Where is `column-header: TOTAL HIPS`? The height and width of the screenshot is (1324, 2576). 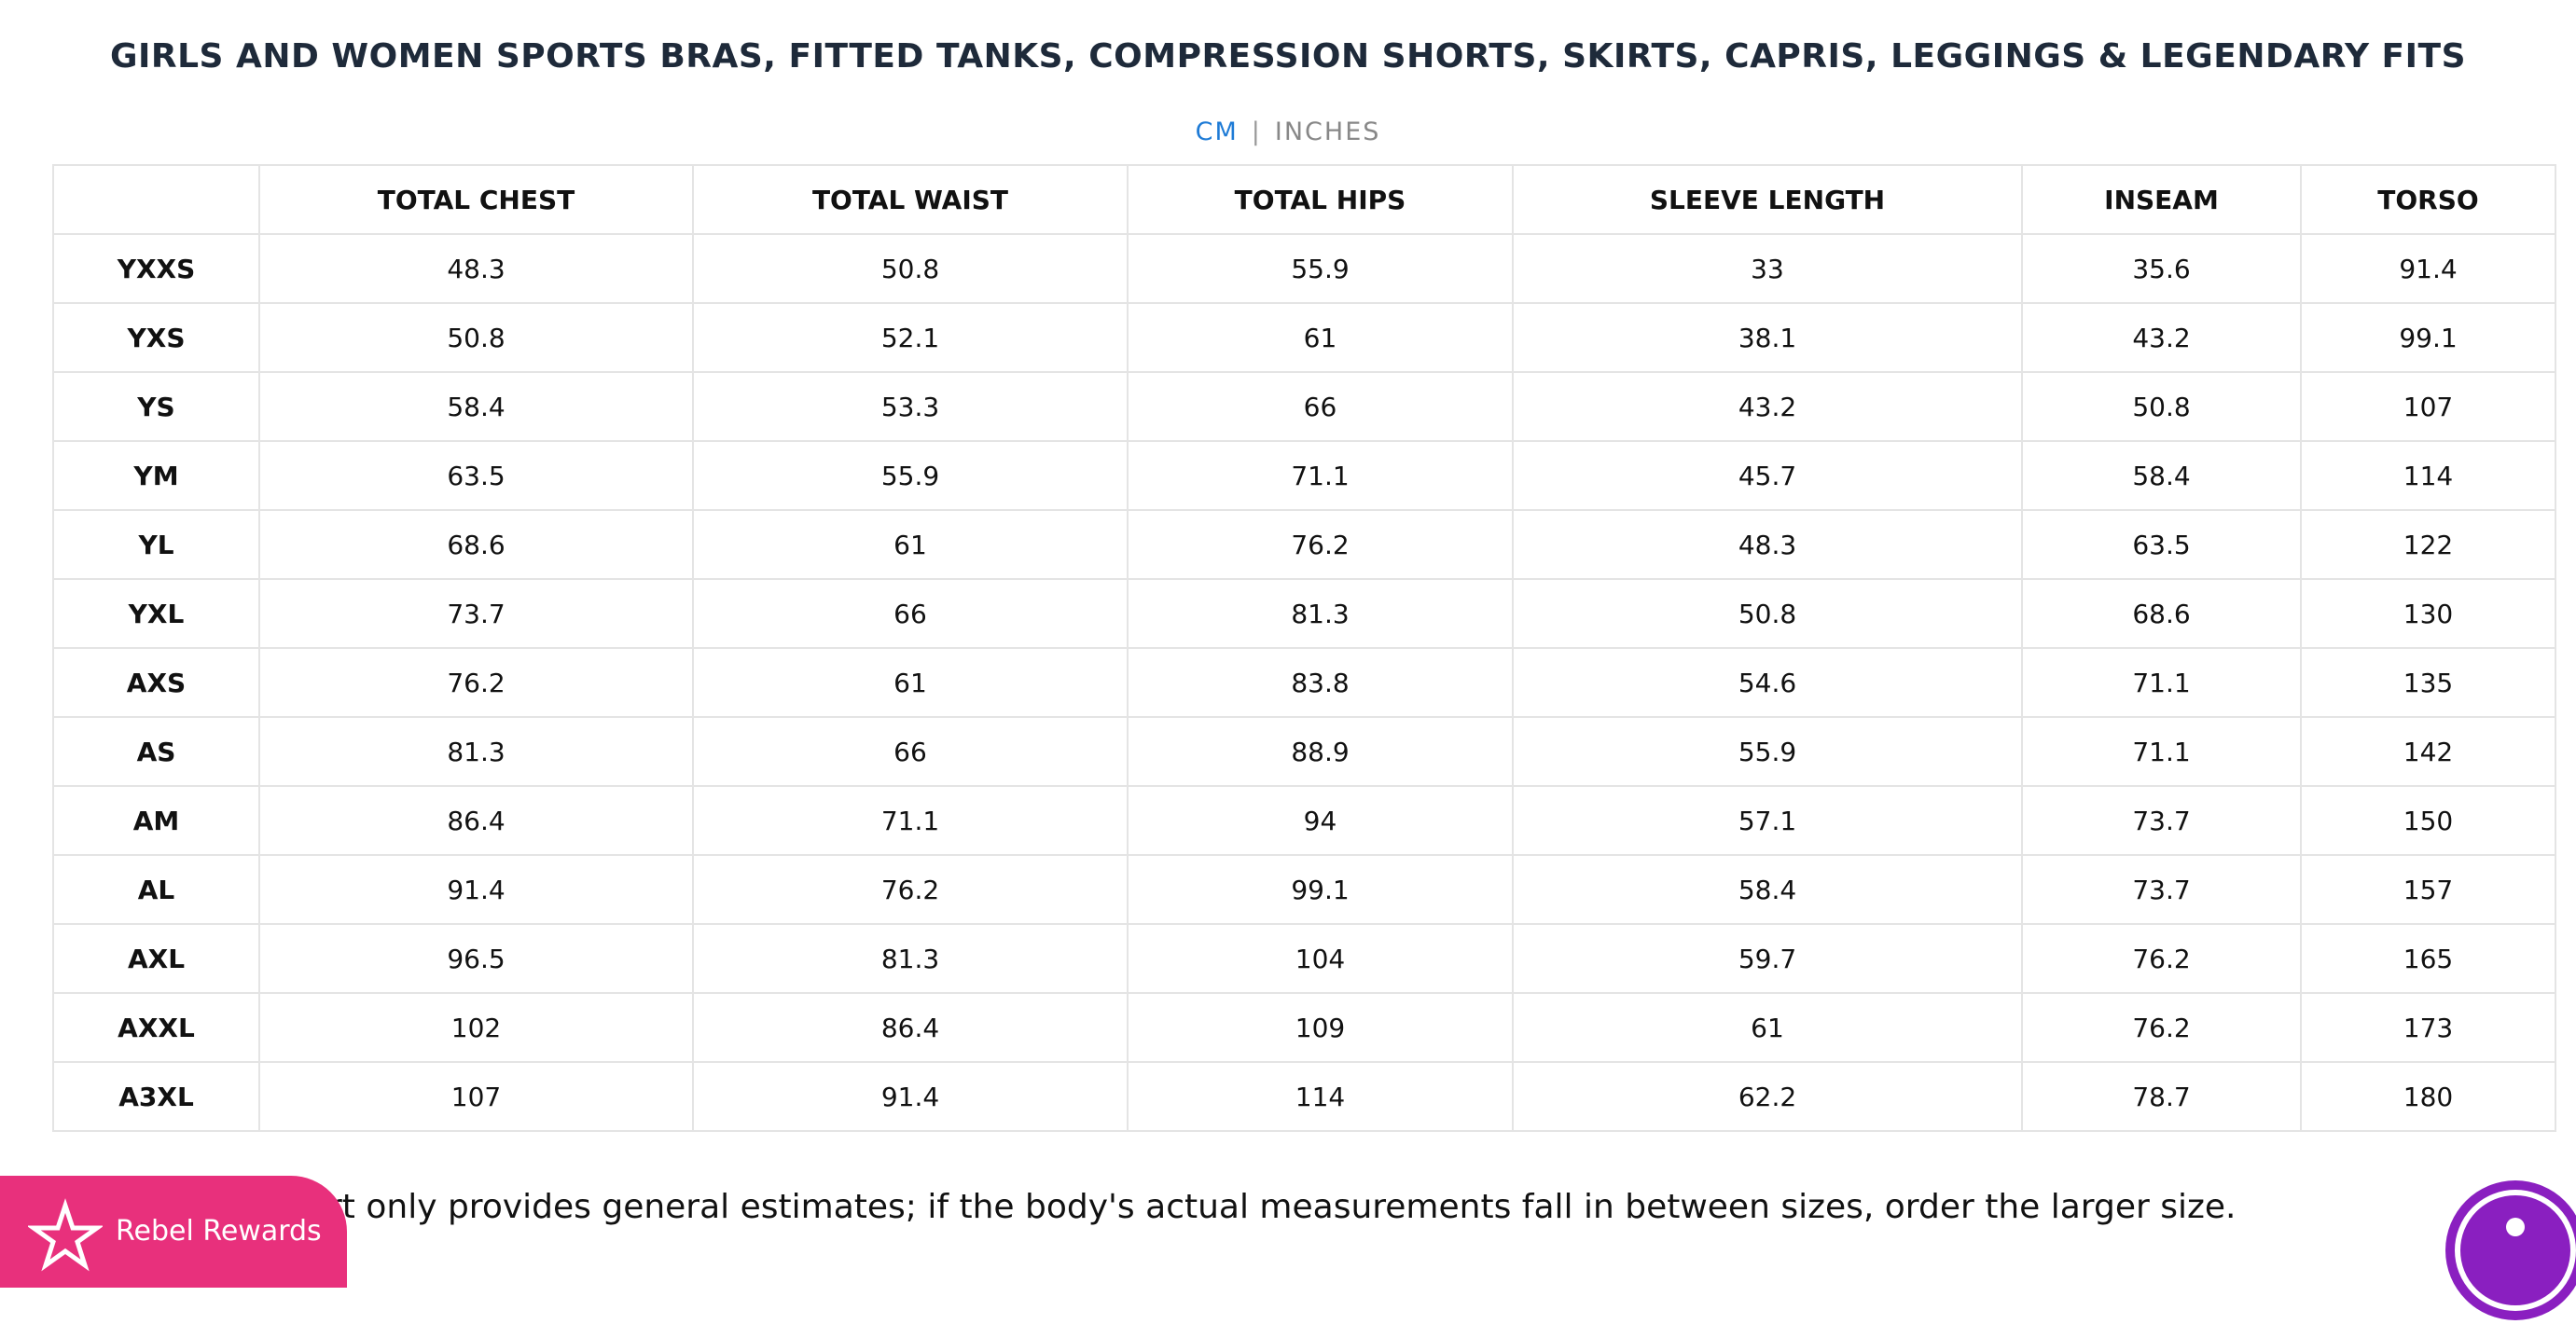 column-header: TOTAL HIPS is located at coordinates (1320, 199).